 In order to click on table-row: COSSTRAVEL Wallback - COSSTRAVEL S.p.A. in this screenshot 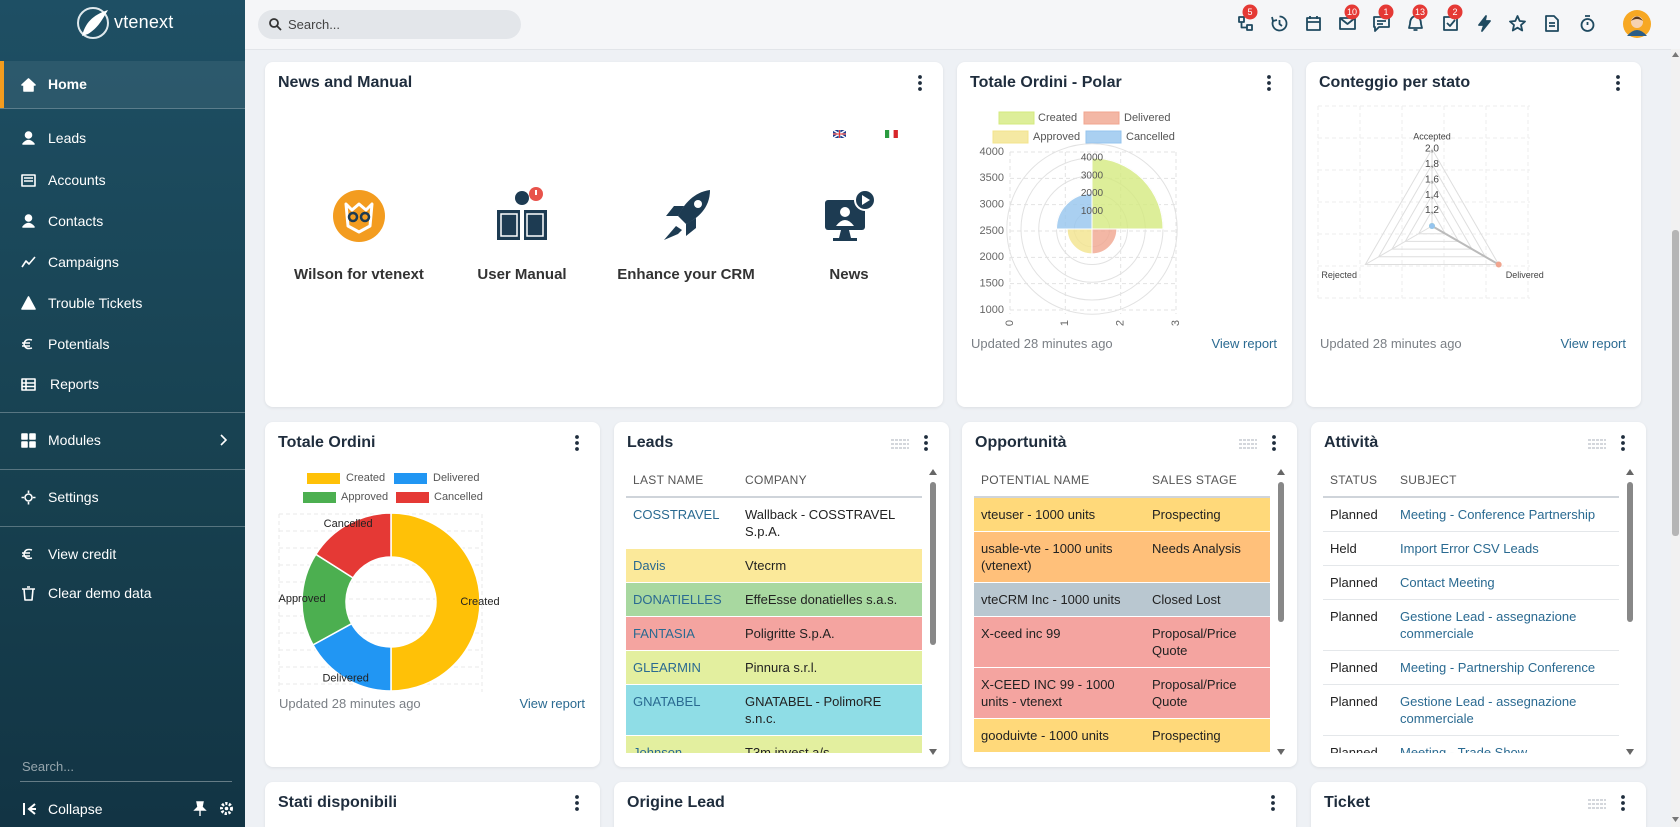, I will do `click(774, 523)`.